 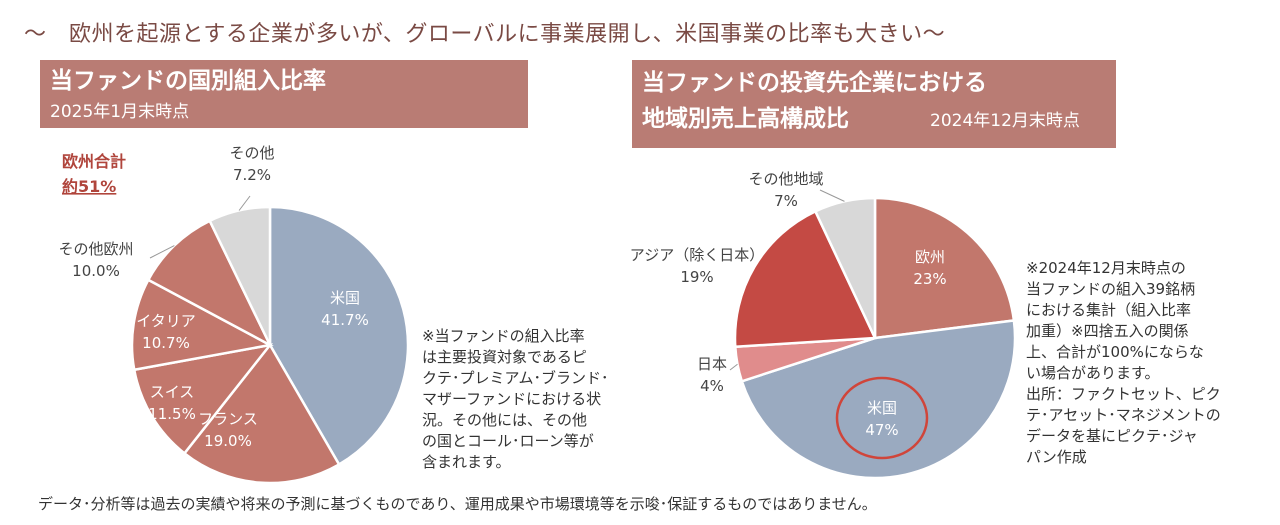 I want to click on right-pie-slice-value: 7%, so click(x=786, y=201).